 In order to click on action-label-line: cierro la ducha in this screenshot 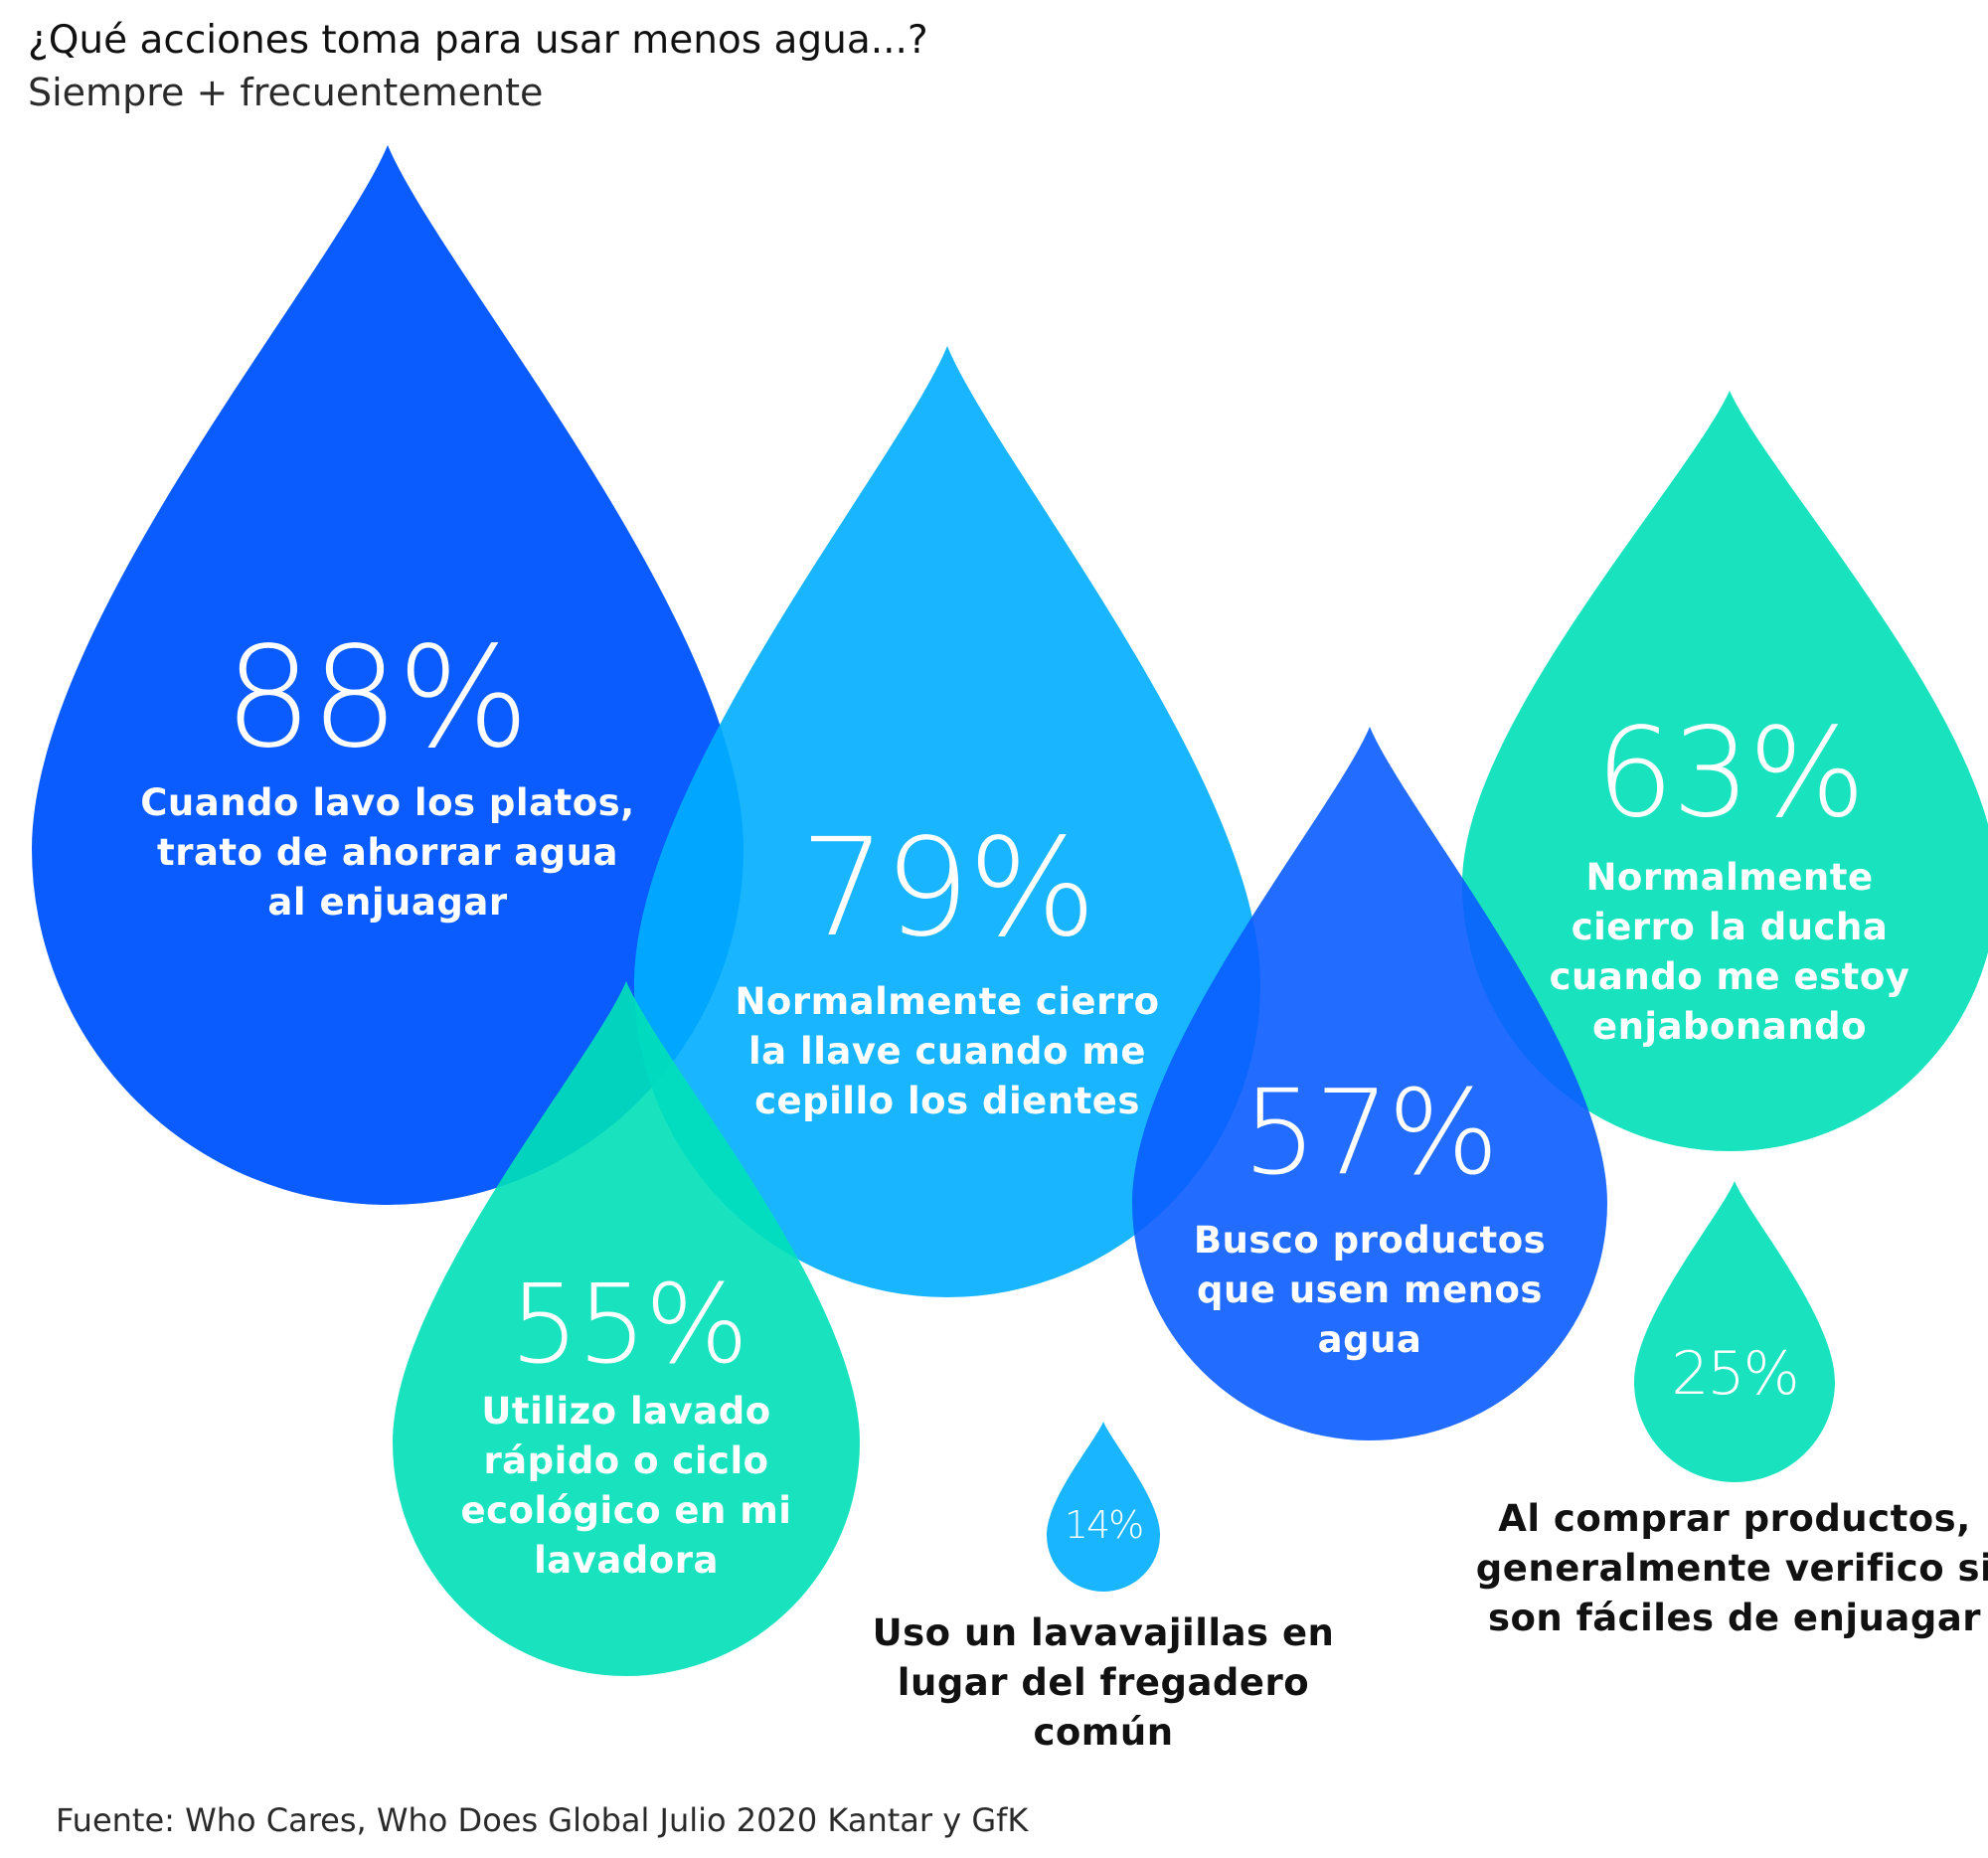, I will do `click(1730, 927)`.